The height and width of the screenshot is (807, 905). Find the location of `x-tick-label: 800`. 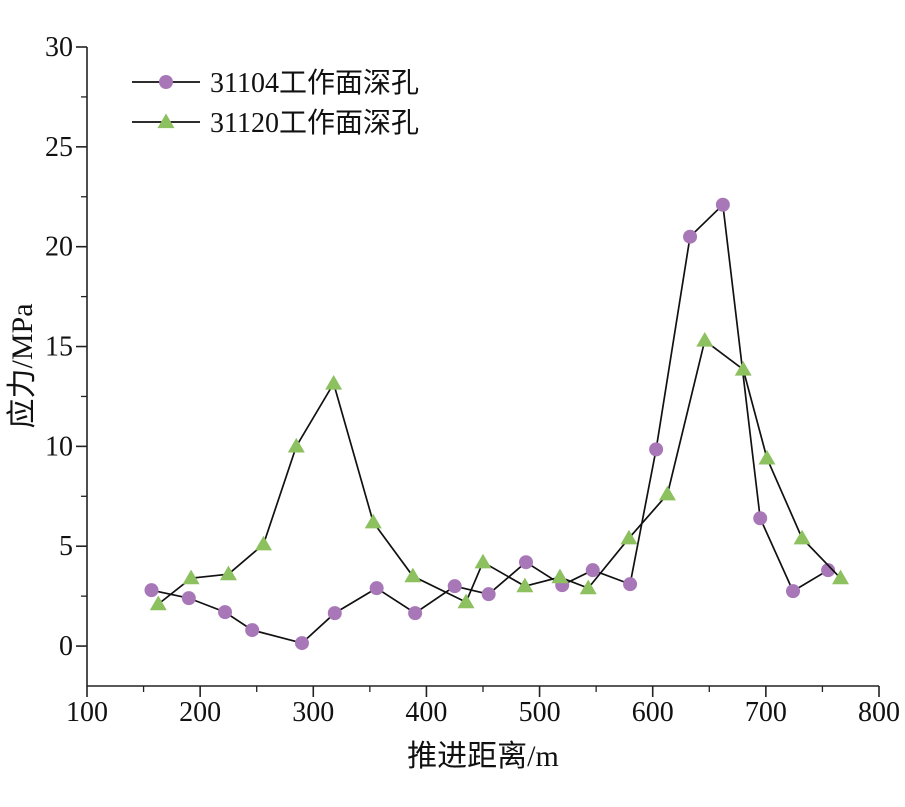

x-tick-label: 800 is located at coordinates (879, 712).